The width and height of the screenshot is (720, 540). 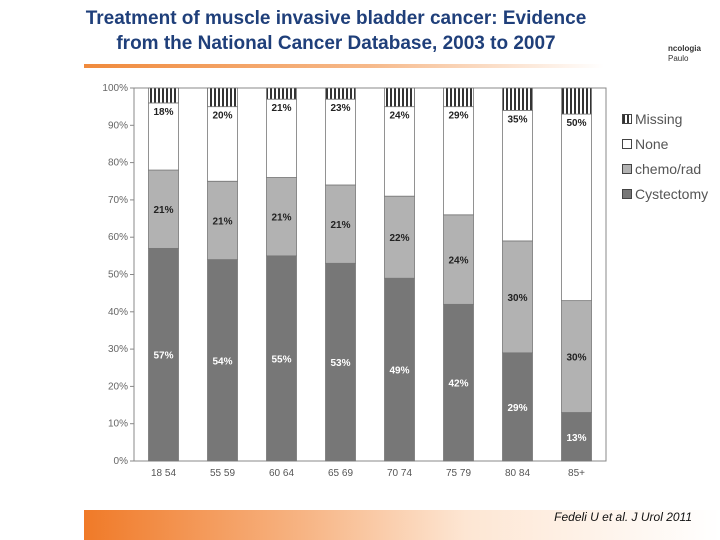 I want to click on legend-swatch-none, so click(x=627, y=143).